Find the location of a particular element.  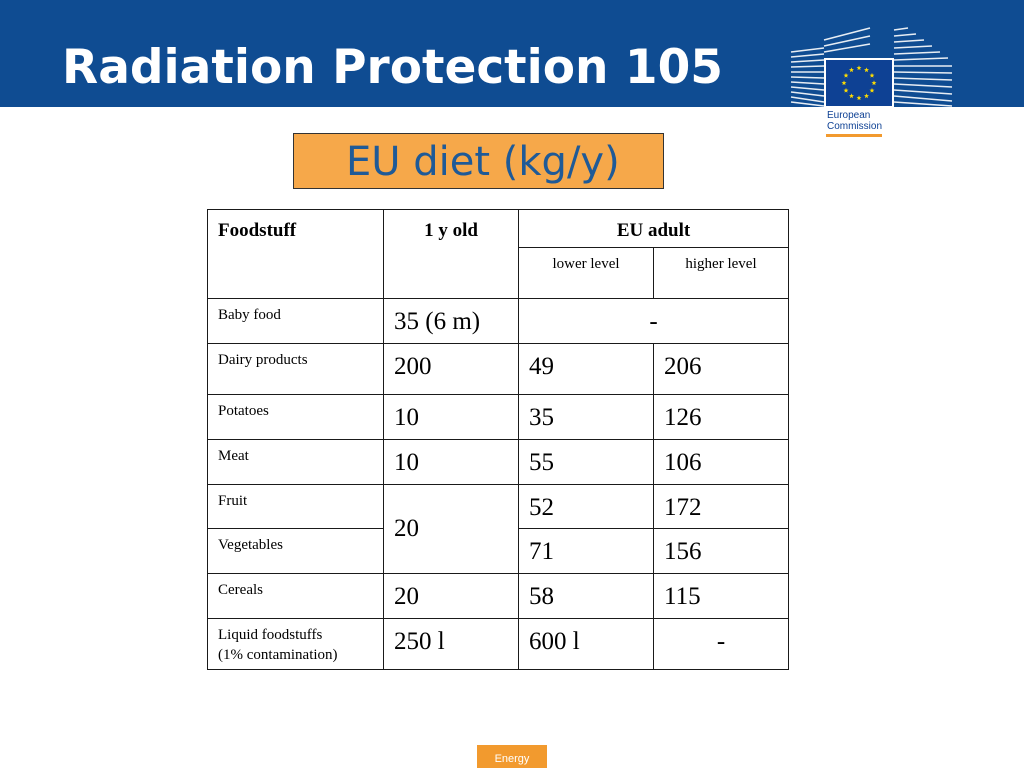

table-row: Dairy products 200 49 206 is located at coordinates (498, 369).